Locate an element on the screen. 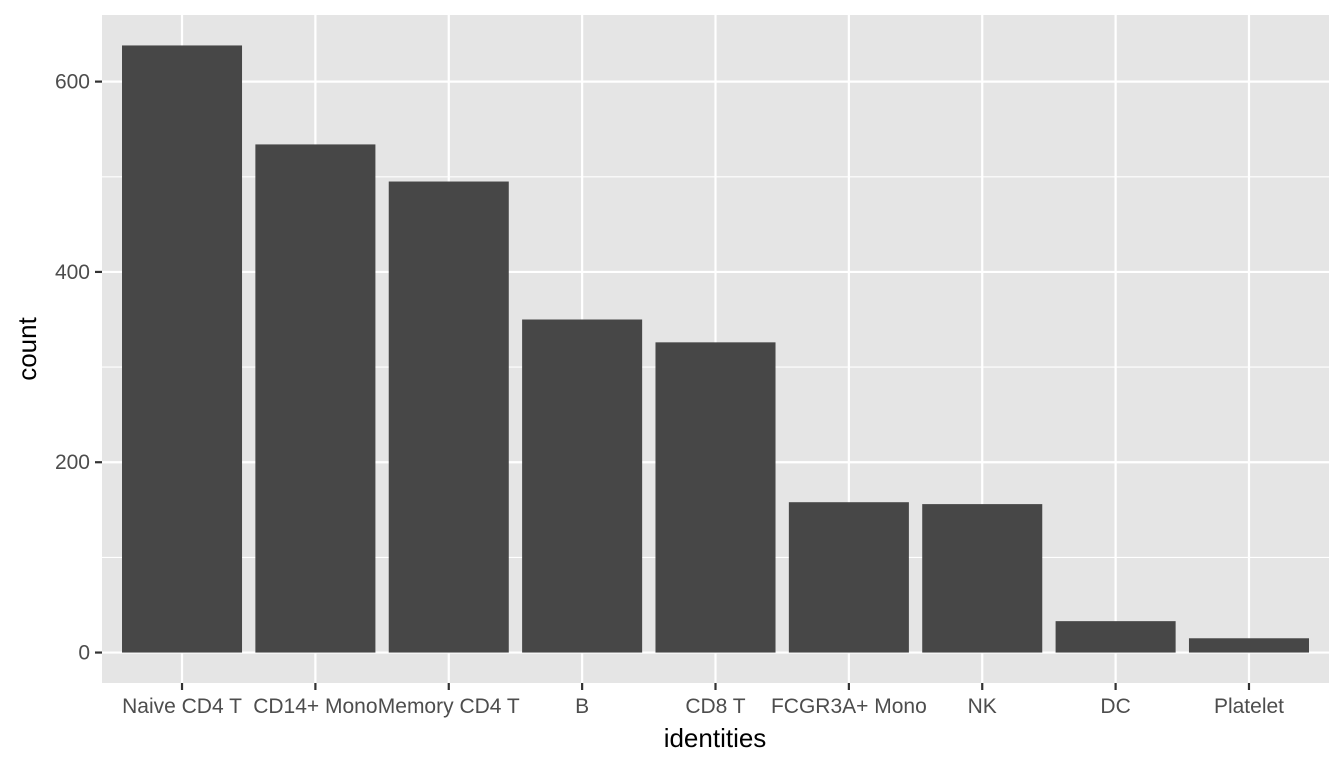 The width and height of the screenshot is (1344, 768). bar-fcgr3a-mono is located at coordinates (848, 577).